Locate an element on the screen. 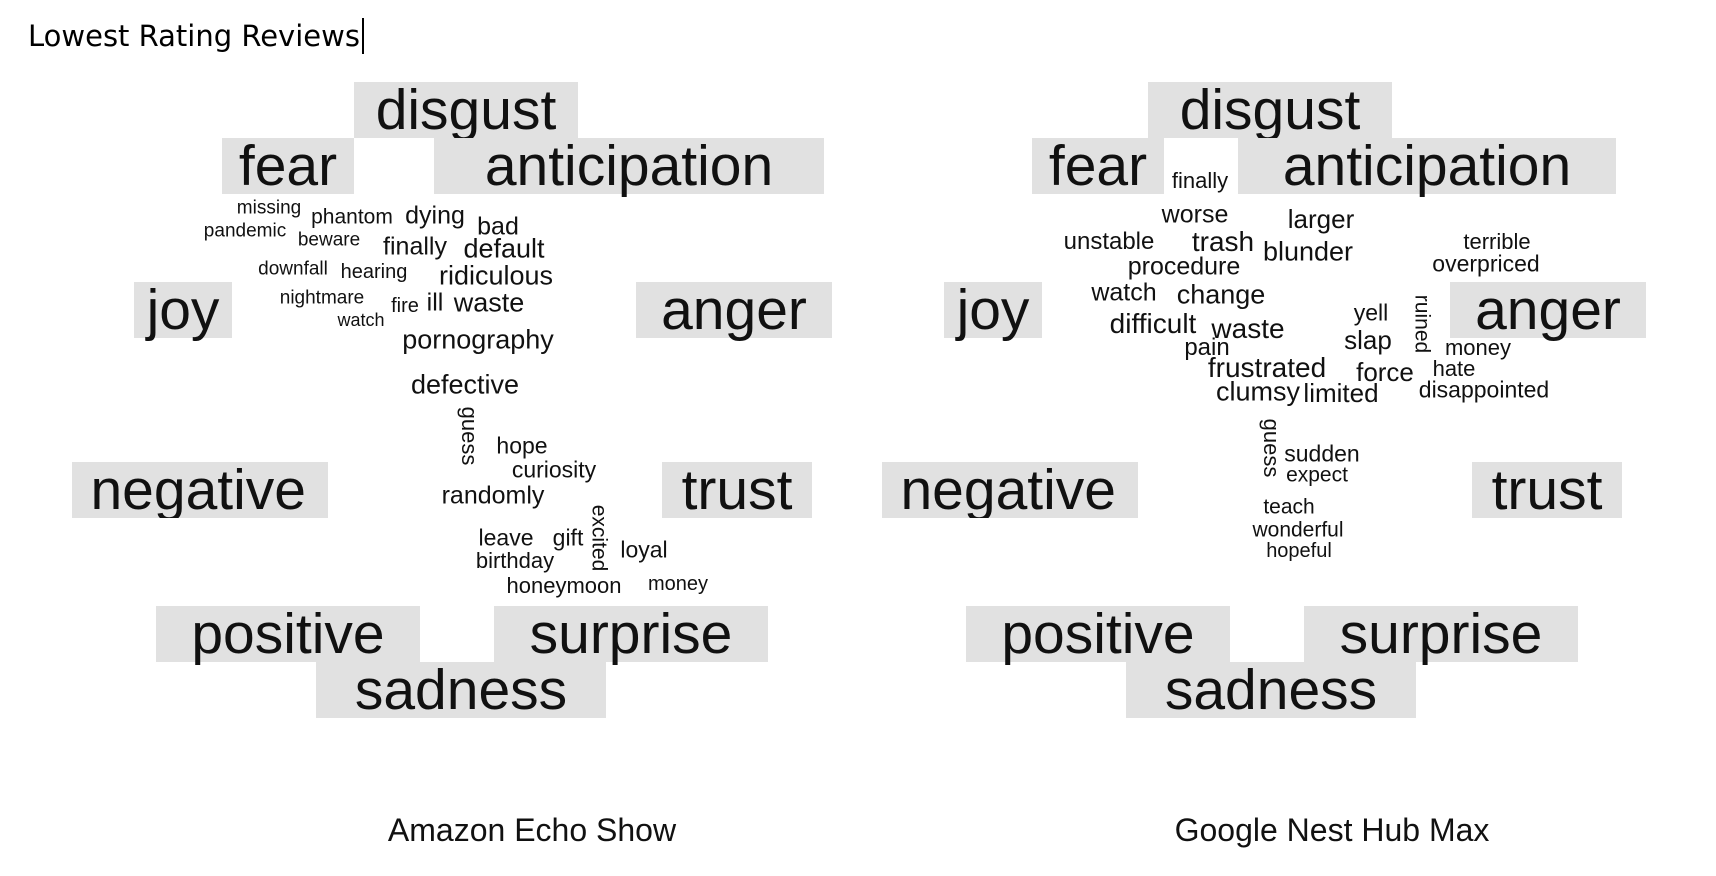 This screenshot has width=1716, height=876. text-cursor is located at coordinates (362, 36).